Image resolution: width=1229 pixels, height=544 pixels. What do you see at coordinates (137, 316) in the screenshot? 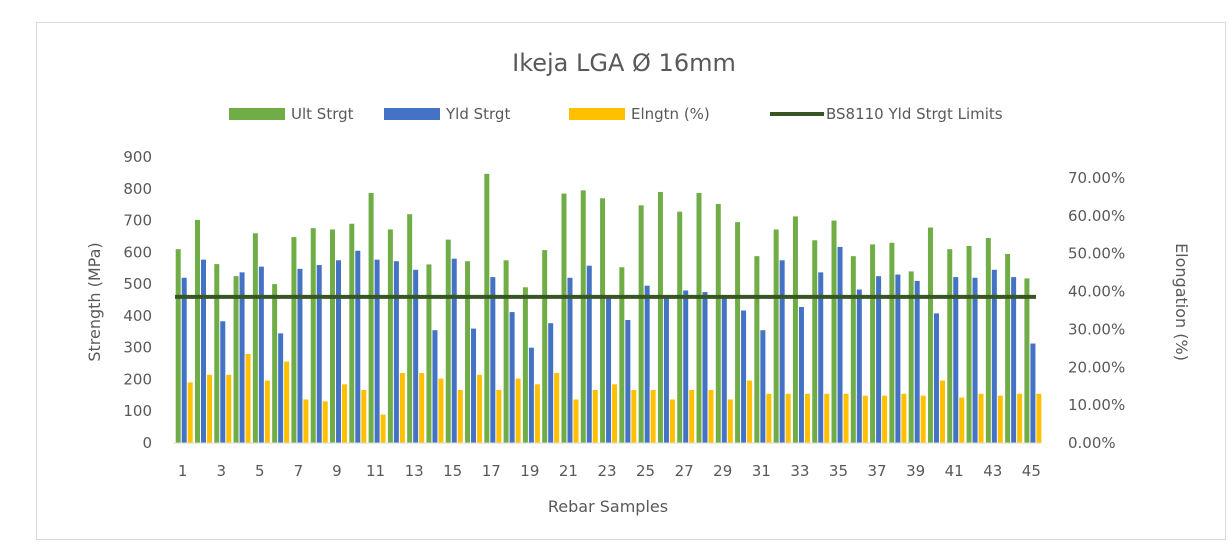
I see `y-tick-label: 400` at bounding box center [137, 316].